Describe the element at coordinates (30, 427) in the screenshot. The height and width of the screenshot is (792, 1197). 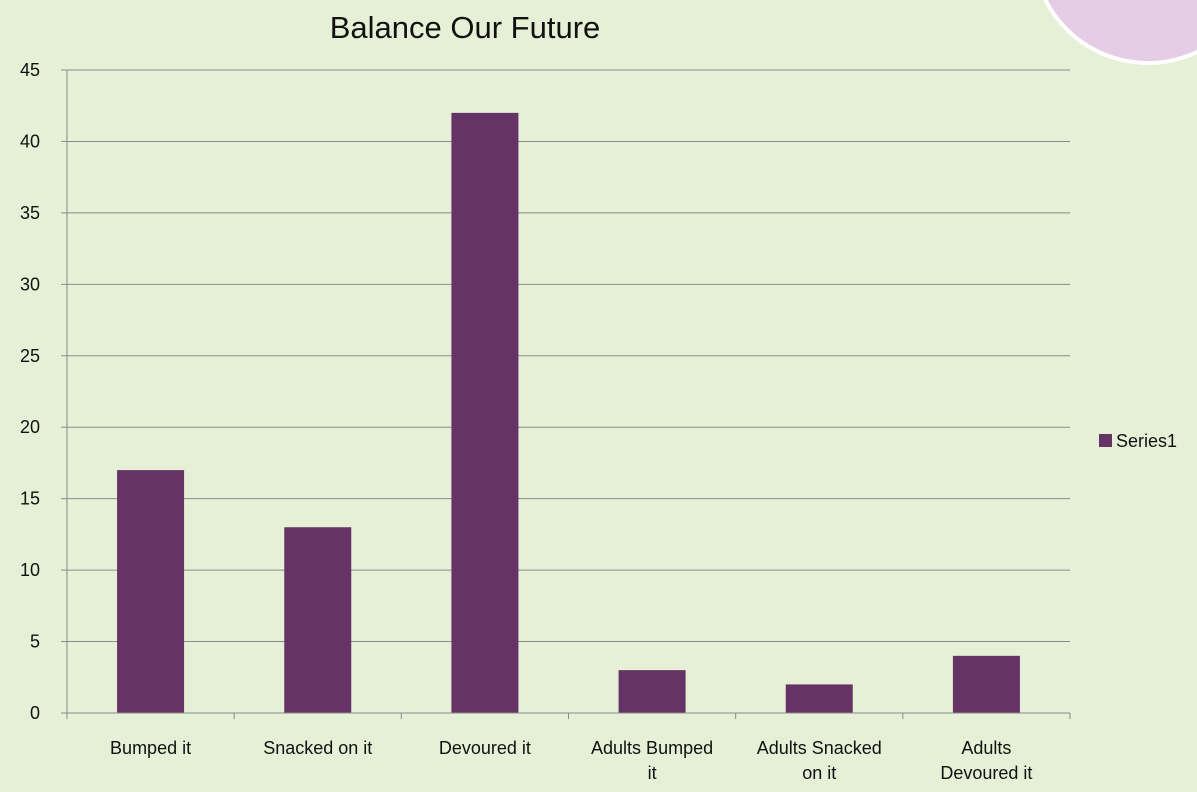
I see `y-tick-label: 20` at that location.